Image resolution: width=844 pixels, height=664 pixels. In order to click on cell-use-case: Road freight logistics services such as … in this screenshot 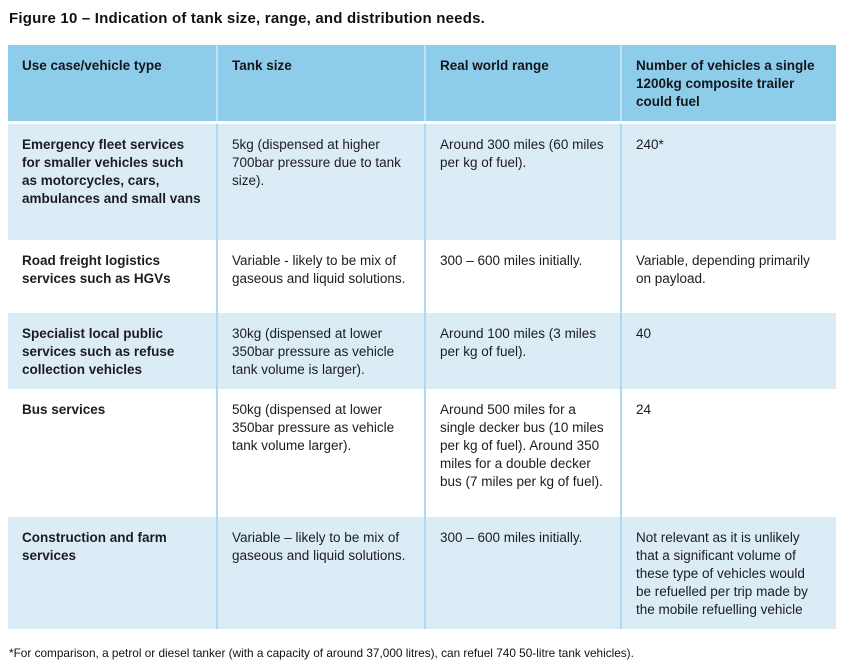, I will do `click(112, 276)`.